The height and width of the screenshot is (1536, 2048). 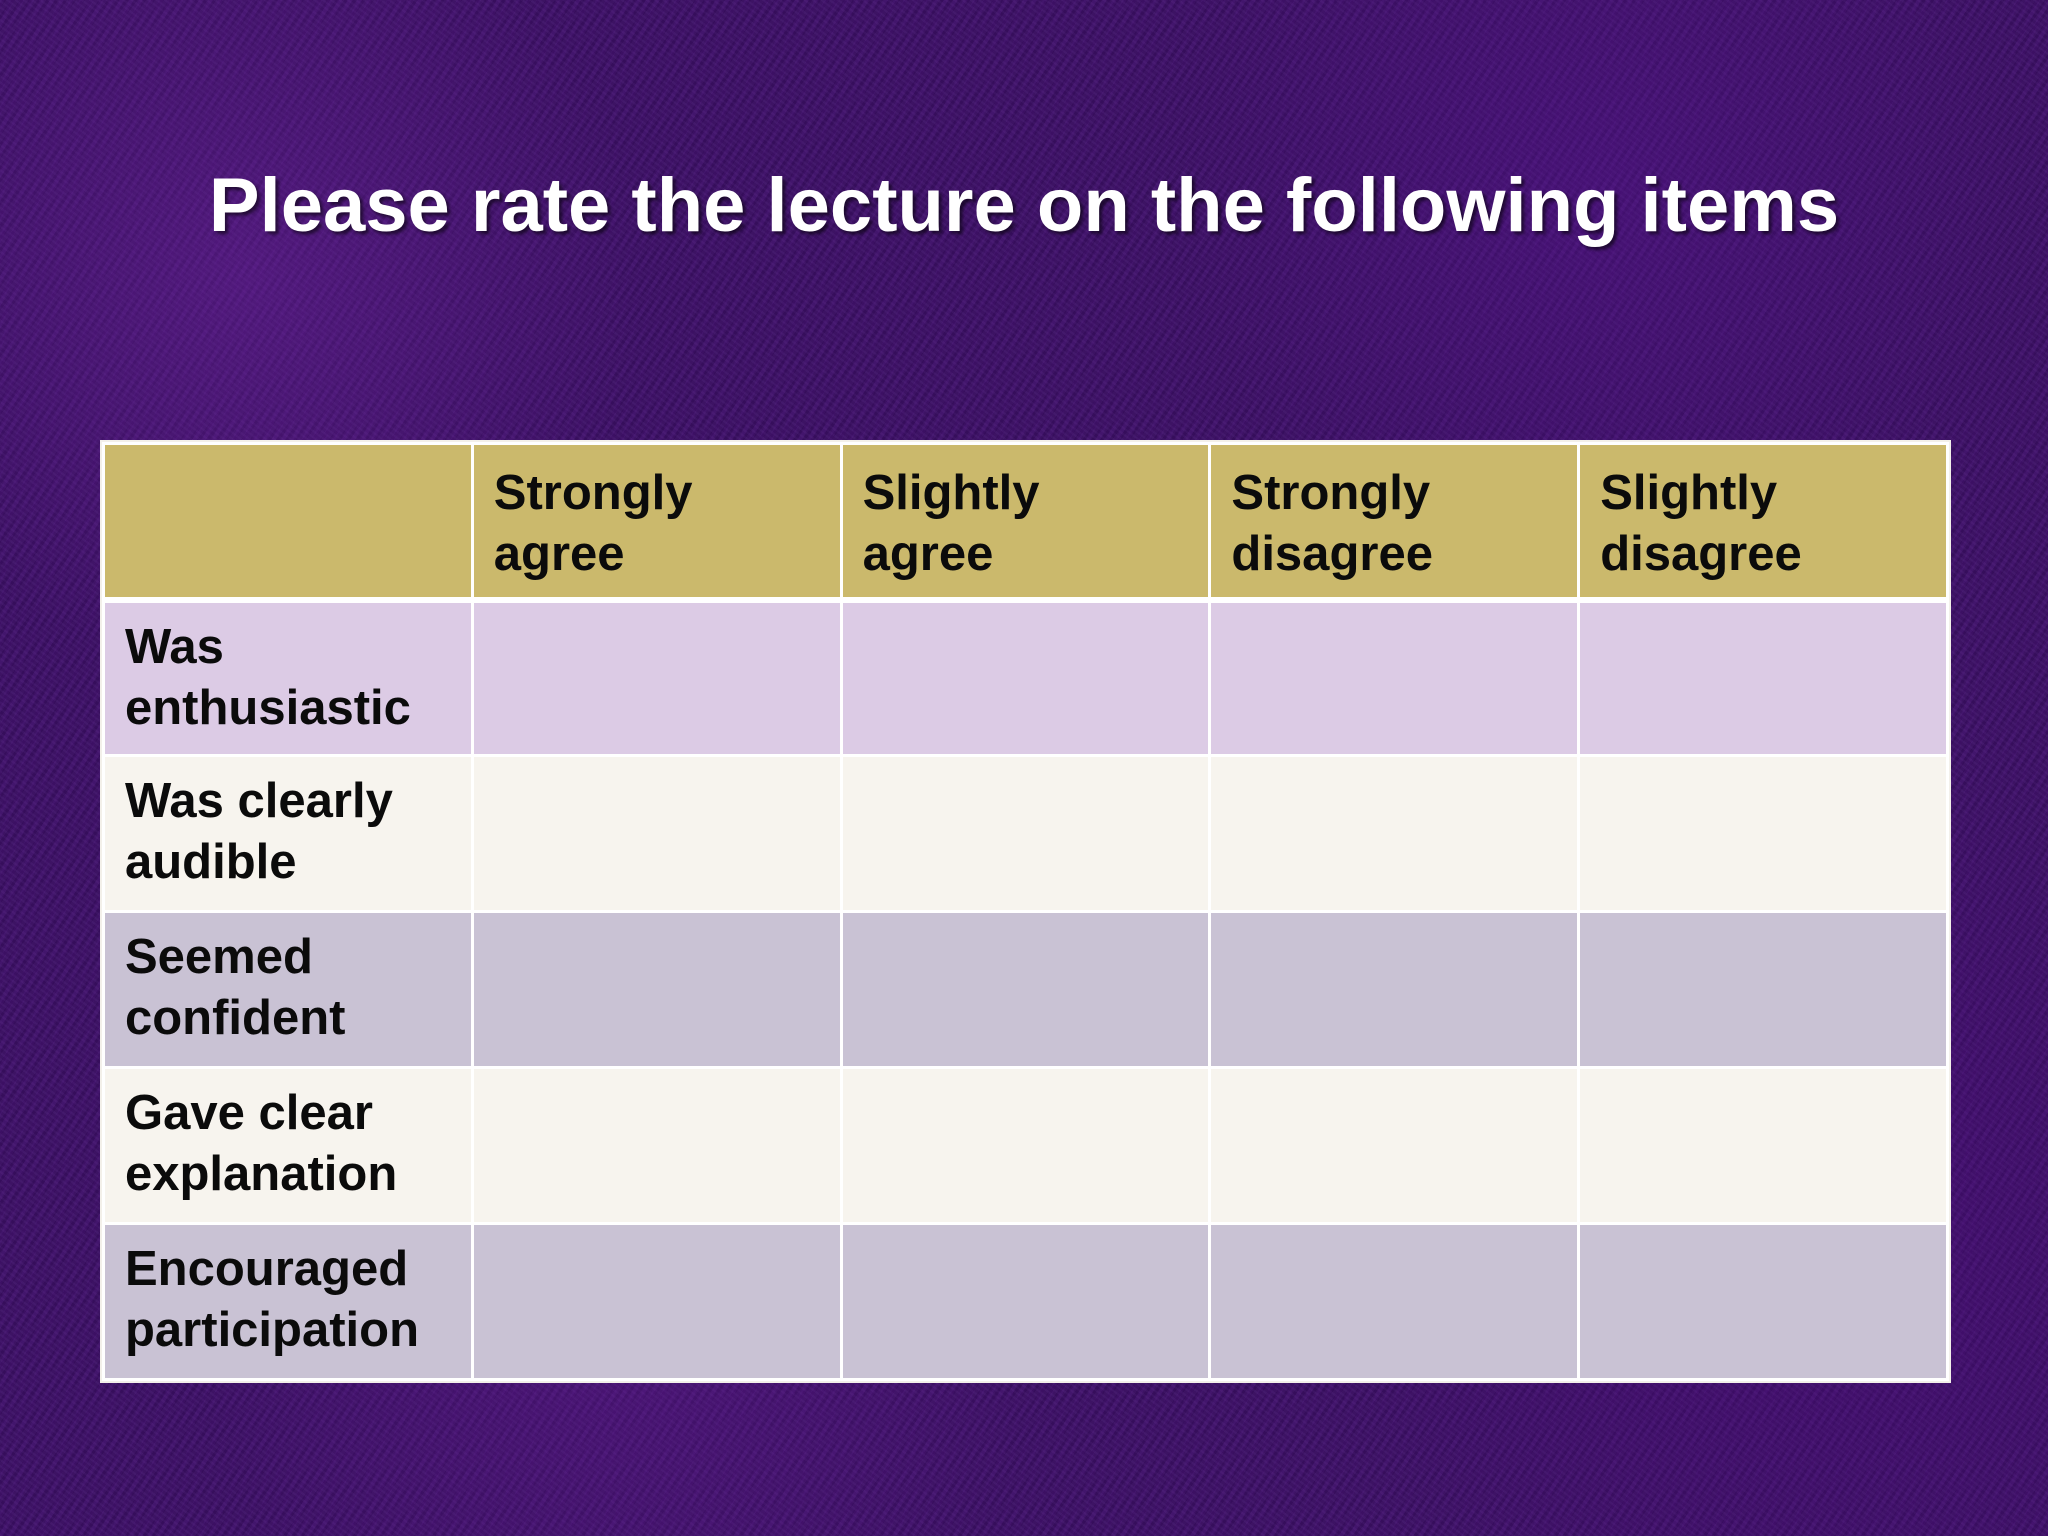 I want to click on row-label-line: enthusiastic, so click(x=268, y=707).